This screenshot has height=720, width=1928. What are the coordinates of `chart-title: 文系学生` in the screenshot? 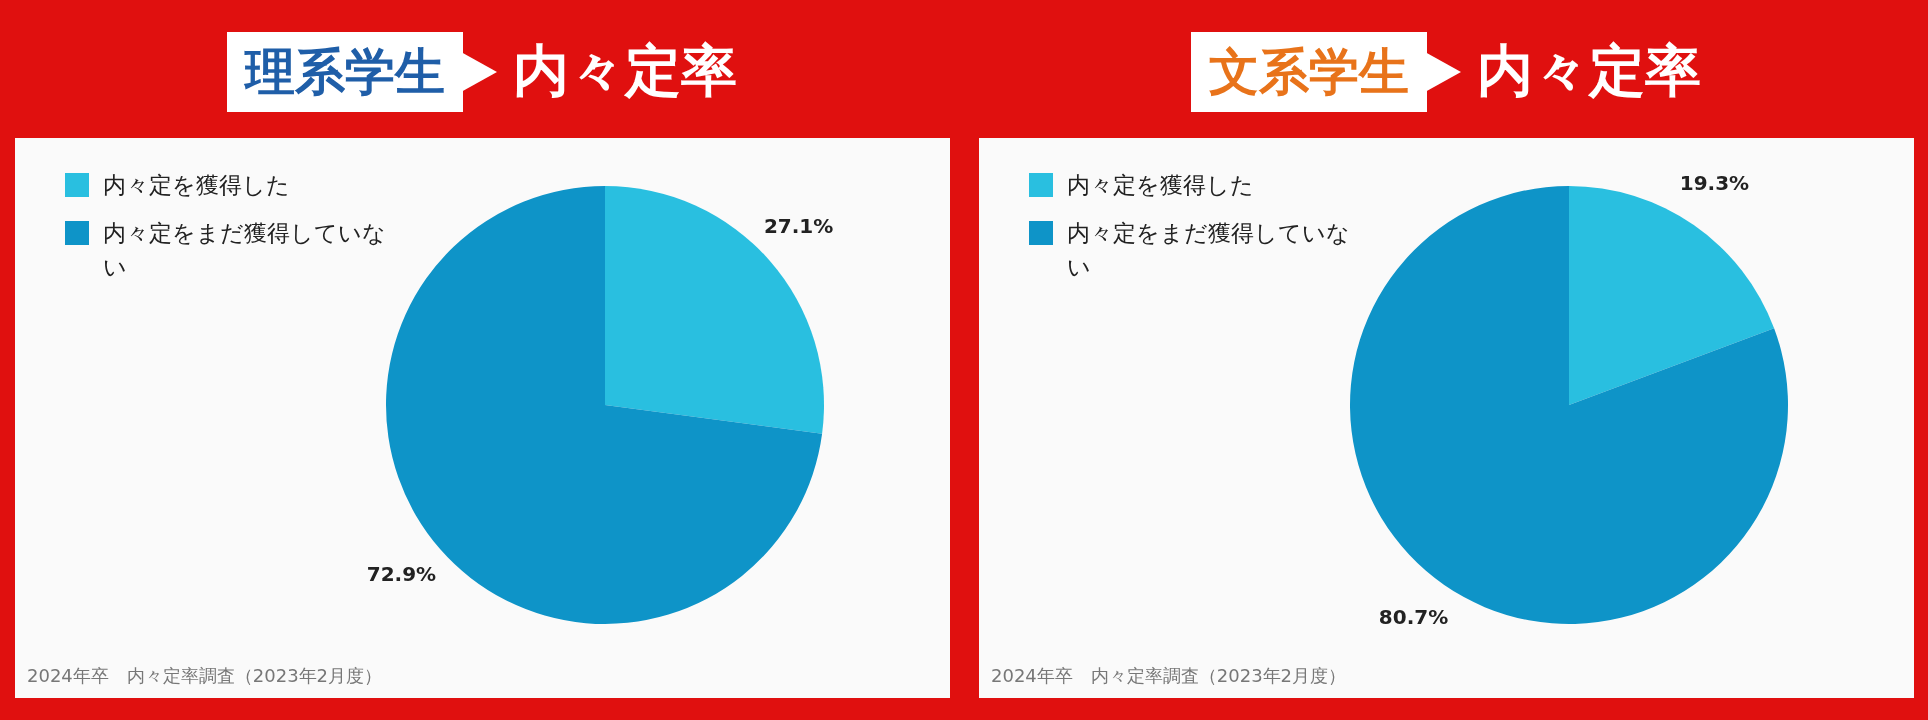 It's located at (1309, 72).